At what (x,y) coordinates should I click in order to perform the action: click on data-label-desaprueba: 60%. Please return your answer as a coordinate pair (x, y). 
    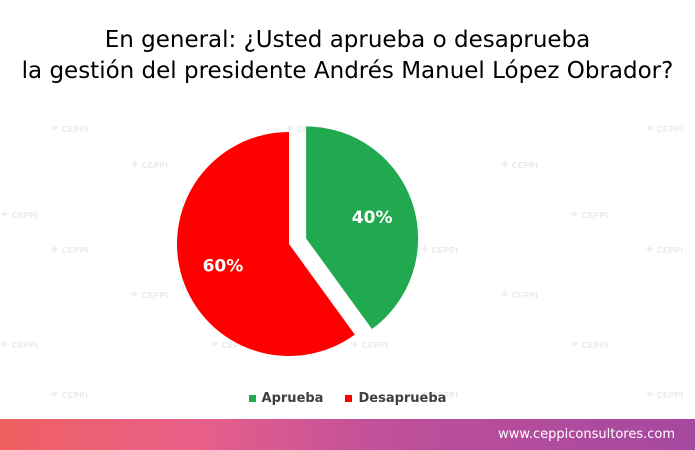
    Looking at the image, I should click on (223, 266).